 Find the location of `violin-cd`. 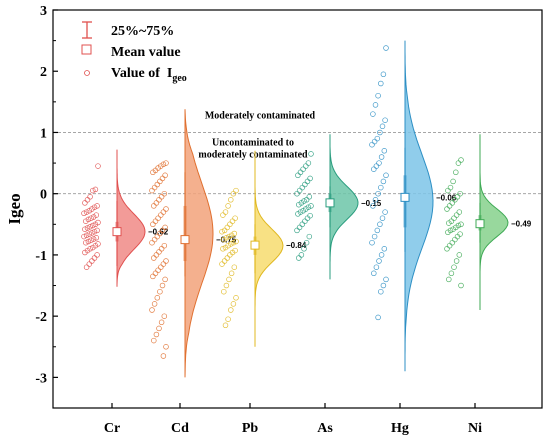

violin-cd is located at coordinates (199, 243).